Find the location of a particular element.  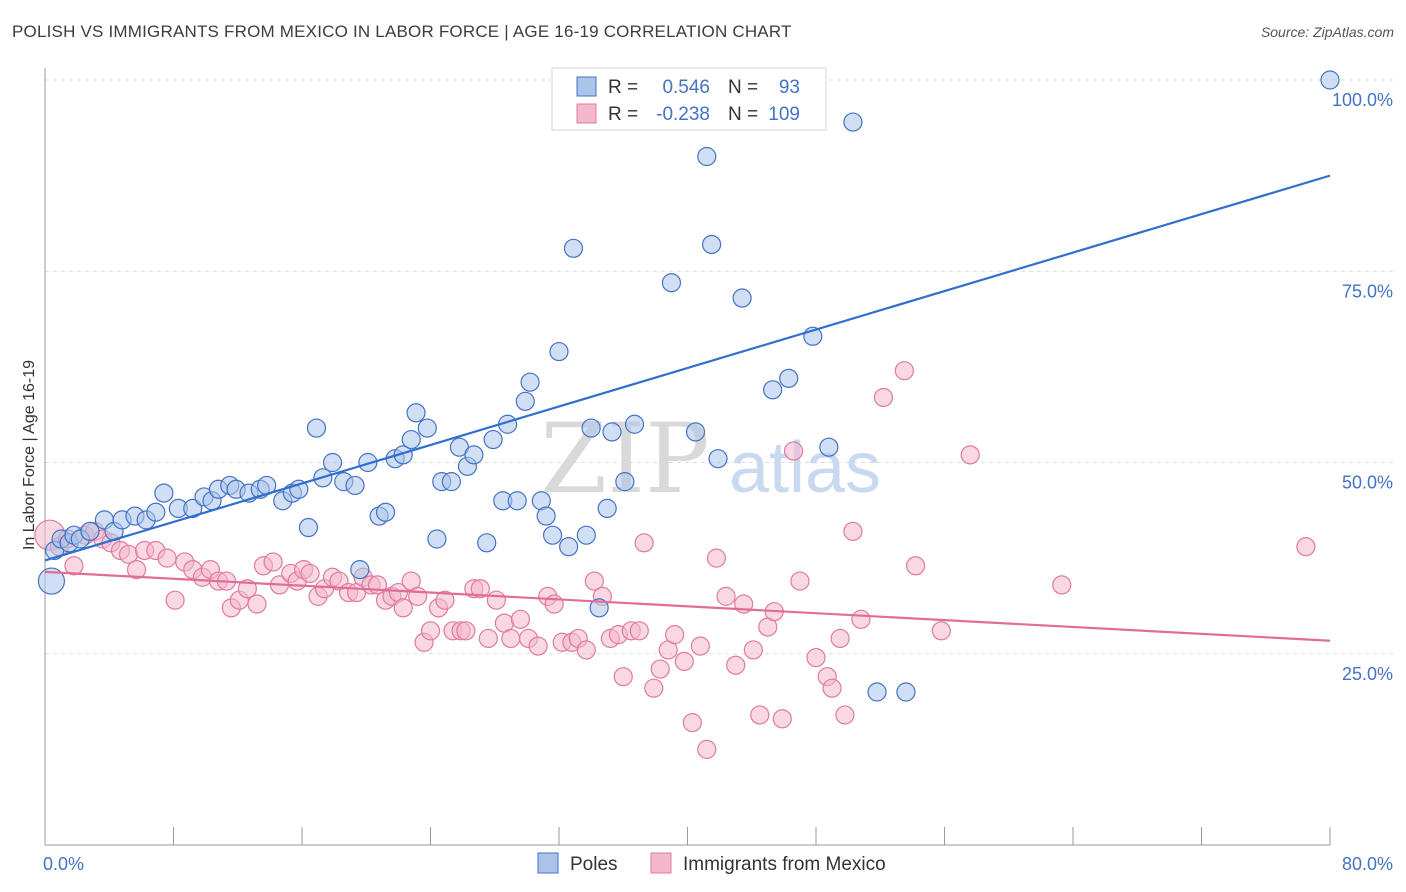

legend-swatch-mexico is located at coordinates (586, 113).